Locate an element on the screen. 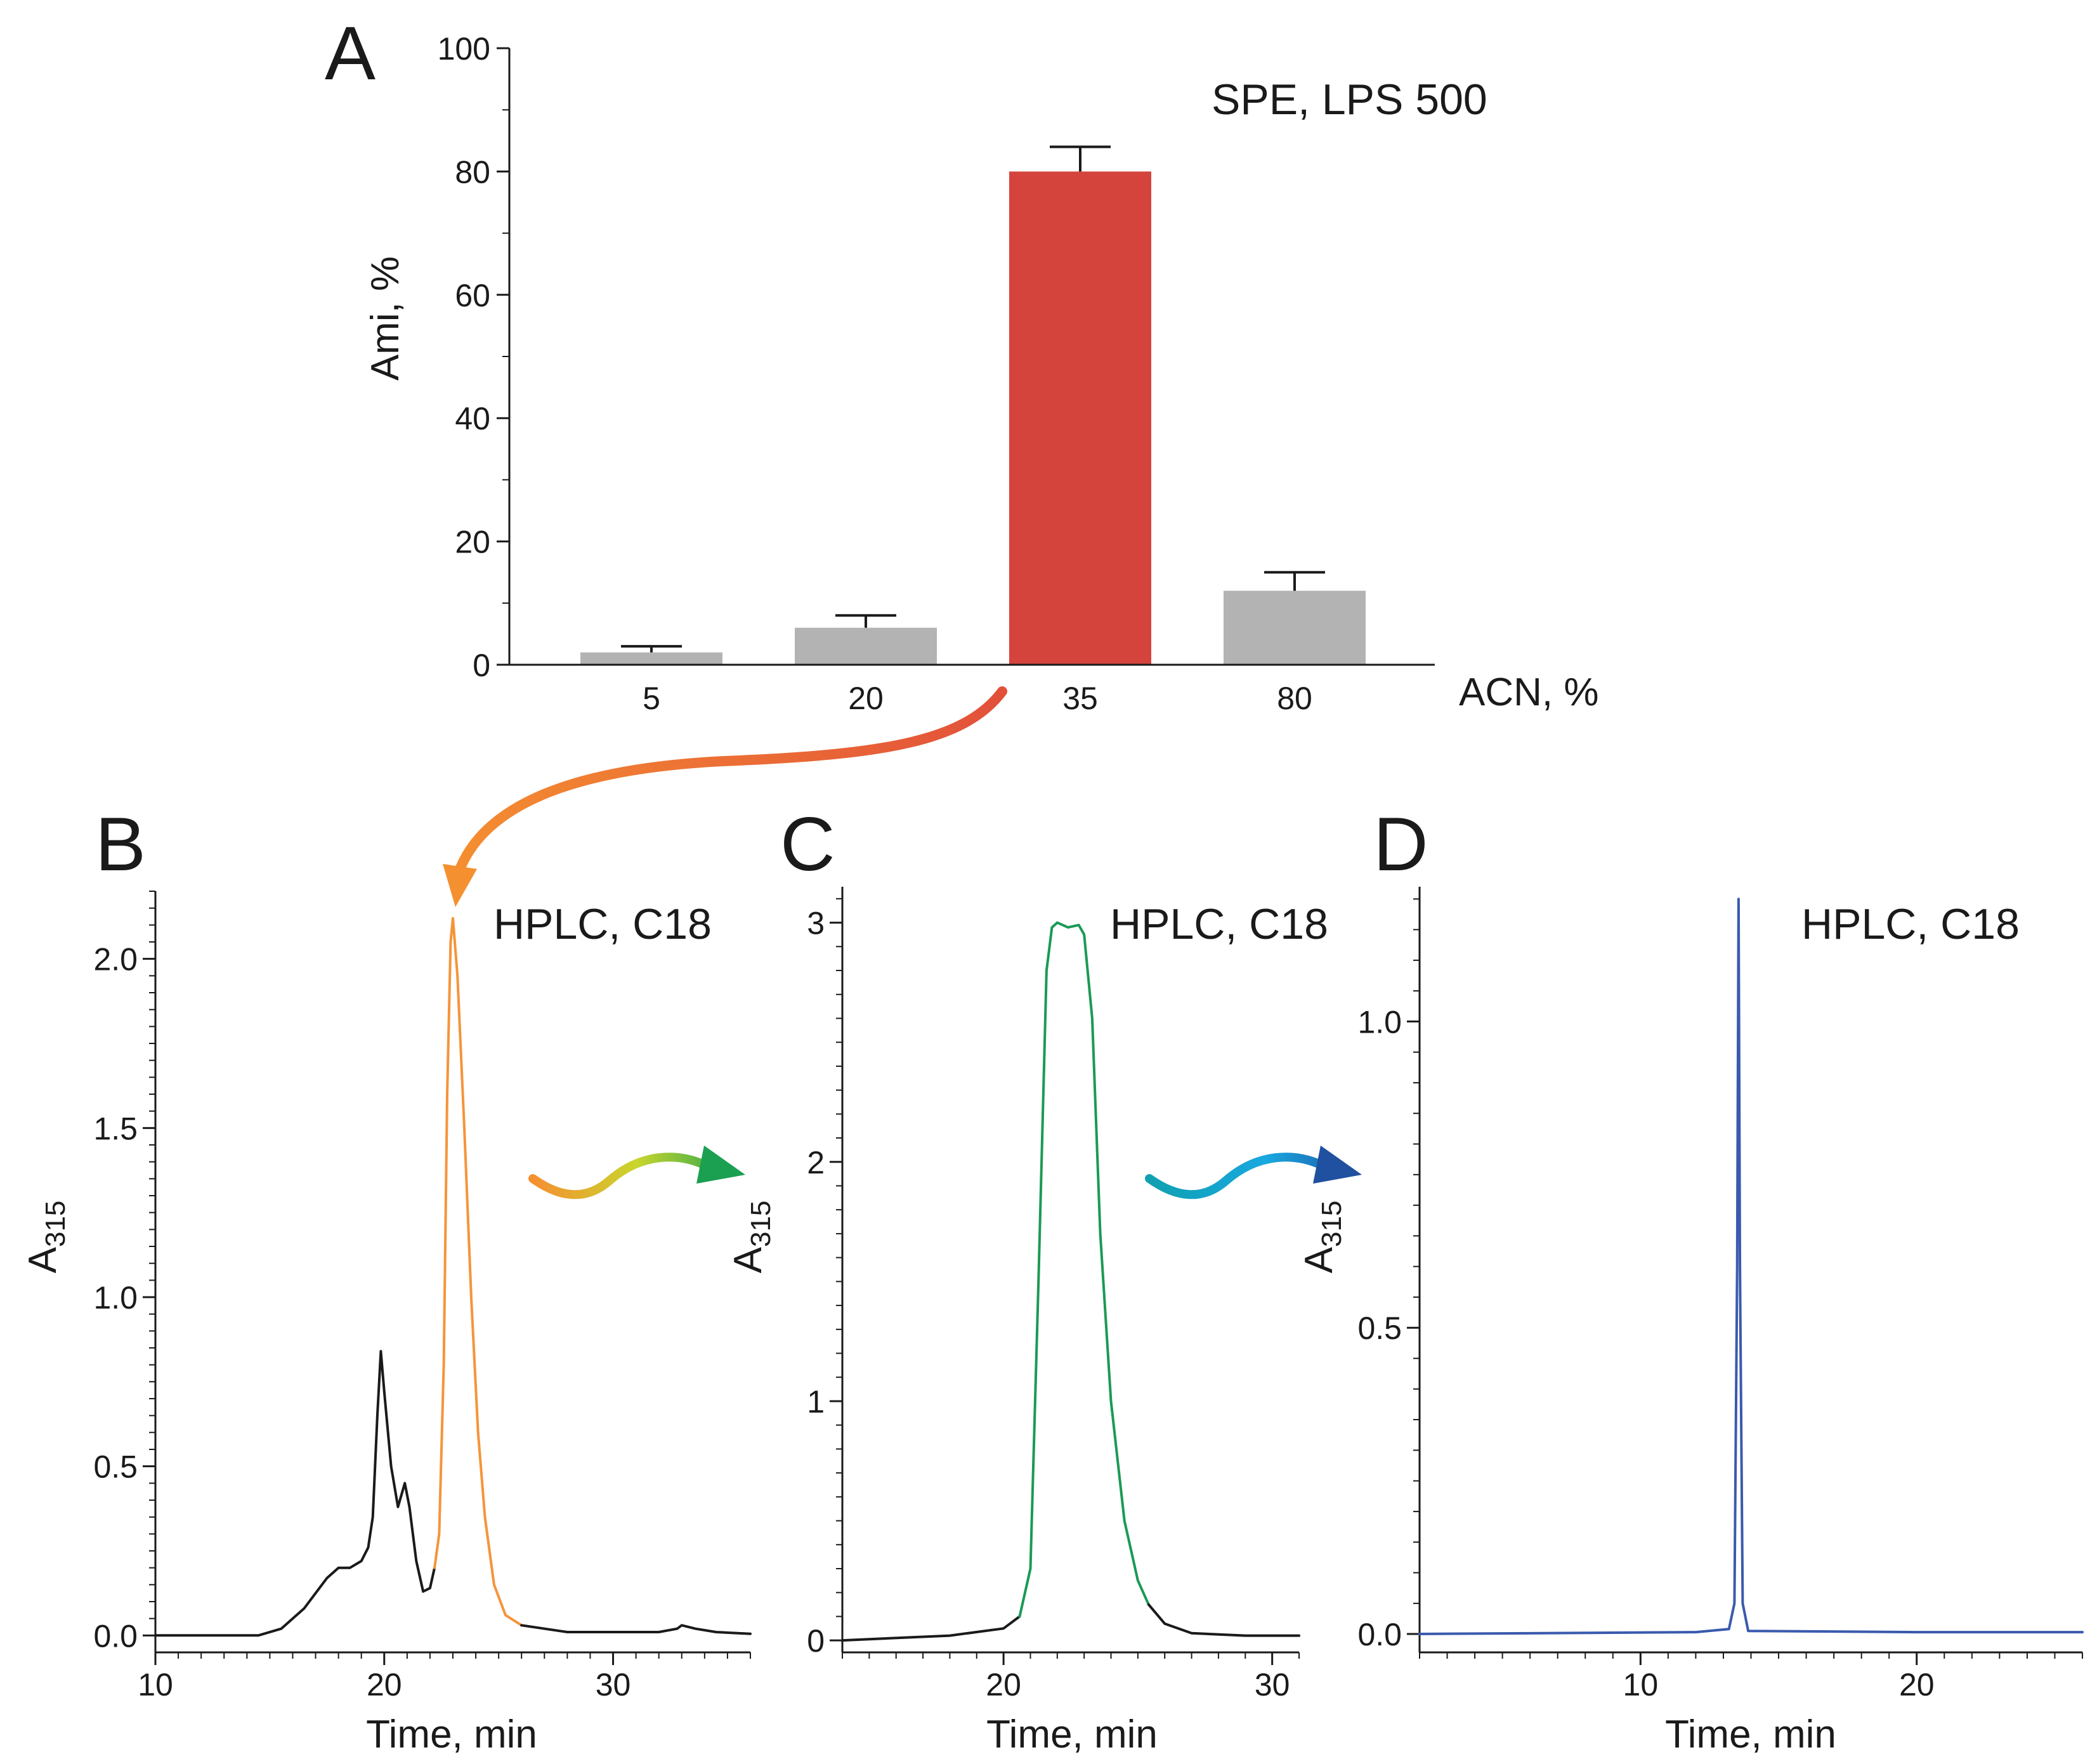  y-tick-label: 2 is located at coordinates (816, 1162).